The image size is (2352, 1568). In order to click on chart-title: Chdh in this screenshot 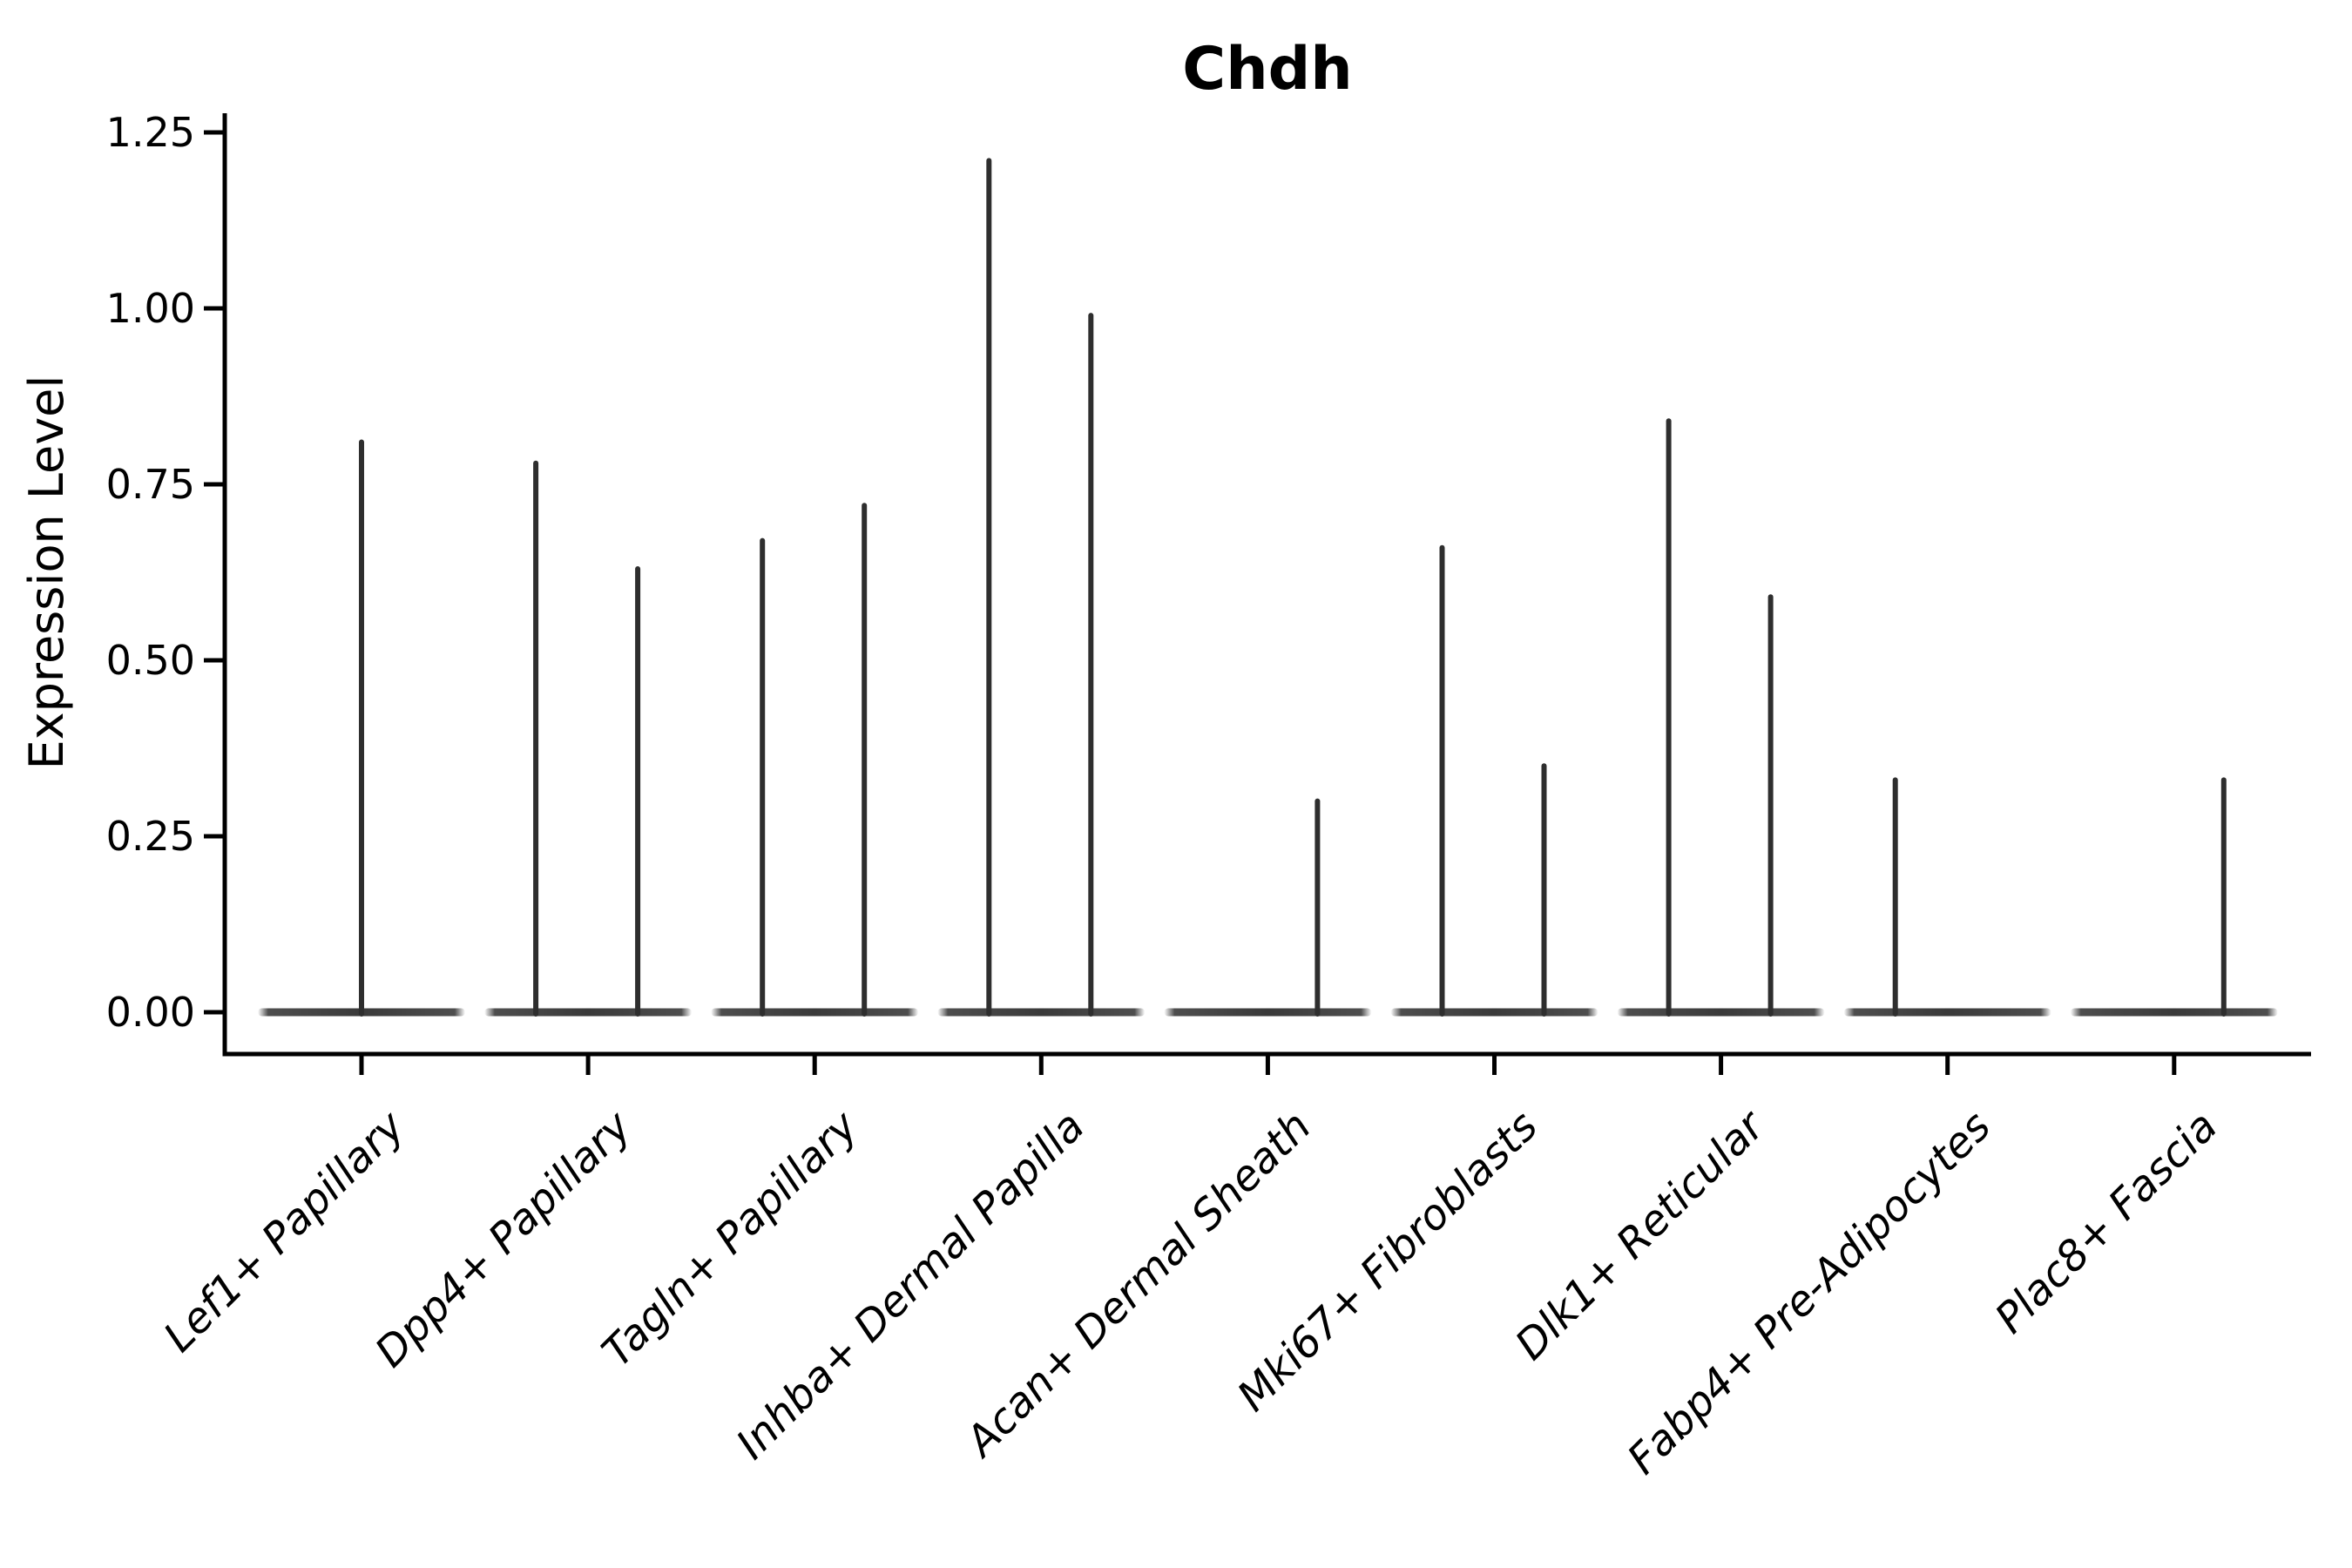, I will do `click(1267, 69)`.